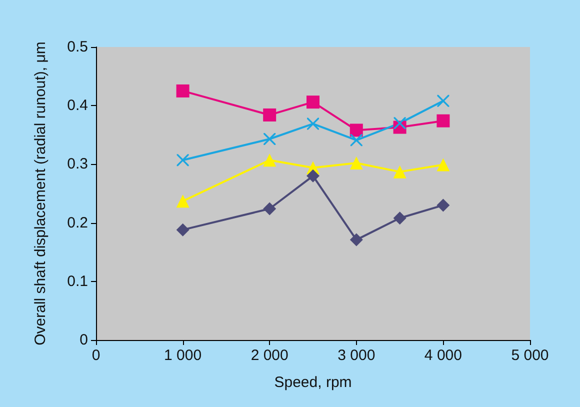 The width and height of the screenshot is (580, 407). I want to click on x-tick-label: 2 000, so click(269, 355).